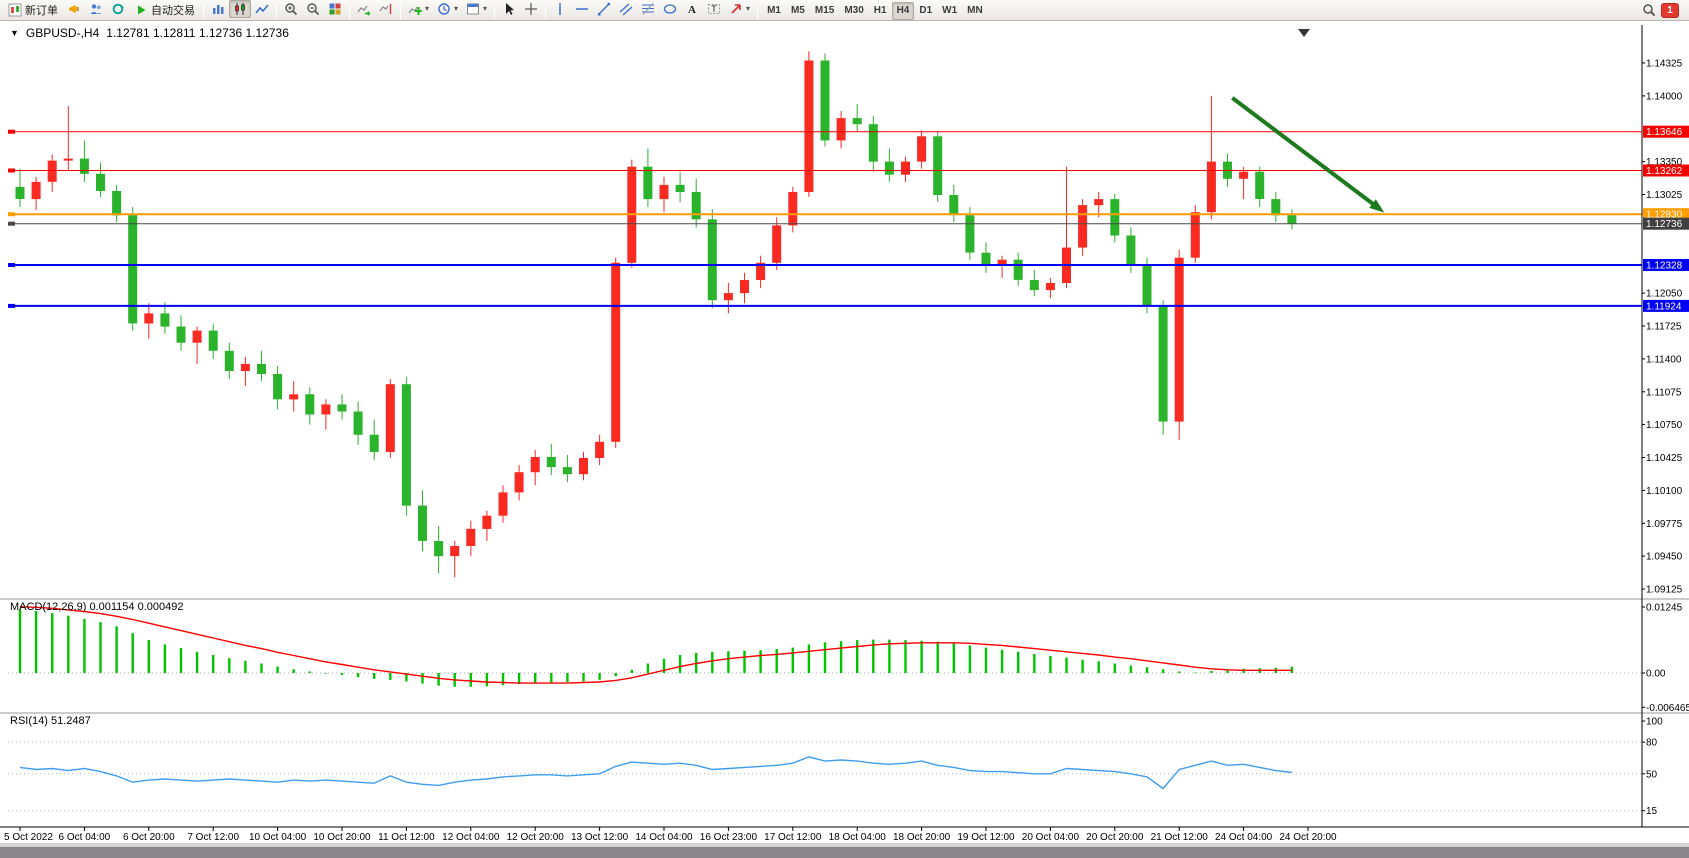 This screenshot has width=1689, height=858. I want to click on notification-count: 1, so click(1670, 10).